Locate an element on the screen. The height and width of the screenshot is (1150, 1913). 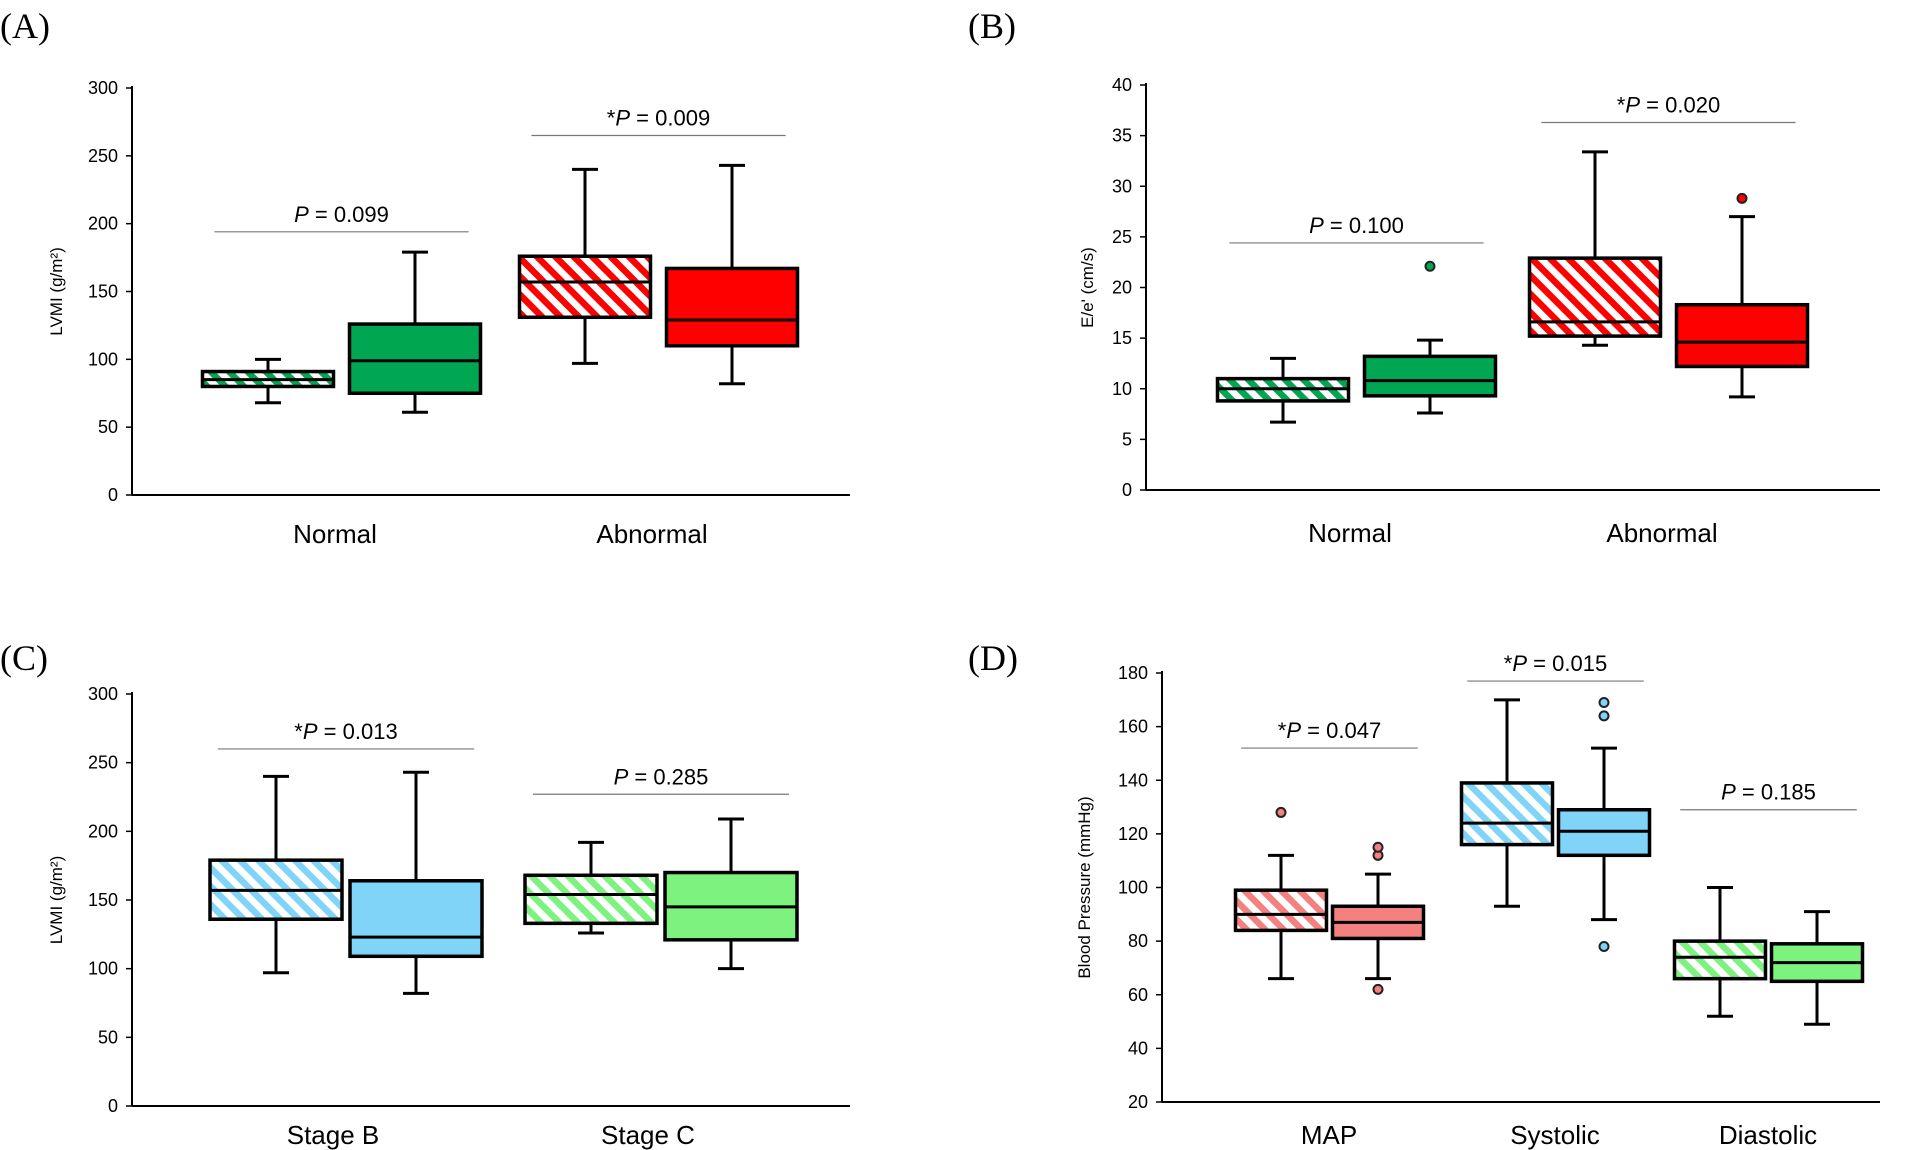
p-value-label: P = 0.285 is located at coordinates (661, 776).